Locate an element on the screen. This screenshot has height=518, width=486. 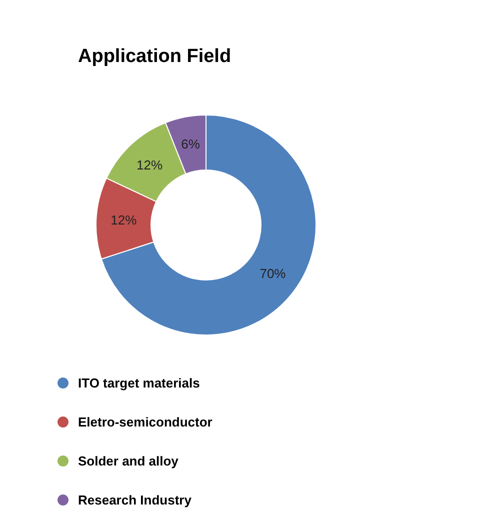
legend-label: Solder and alloy is located at coordinates (129, 461).